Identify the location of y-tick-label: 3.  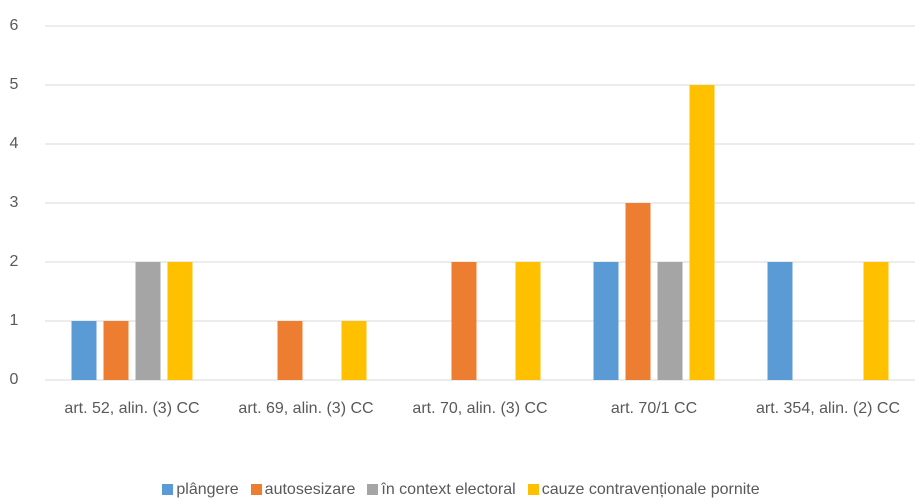
(14, 202).